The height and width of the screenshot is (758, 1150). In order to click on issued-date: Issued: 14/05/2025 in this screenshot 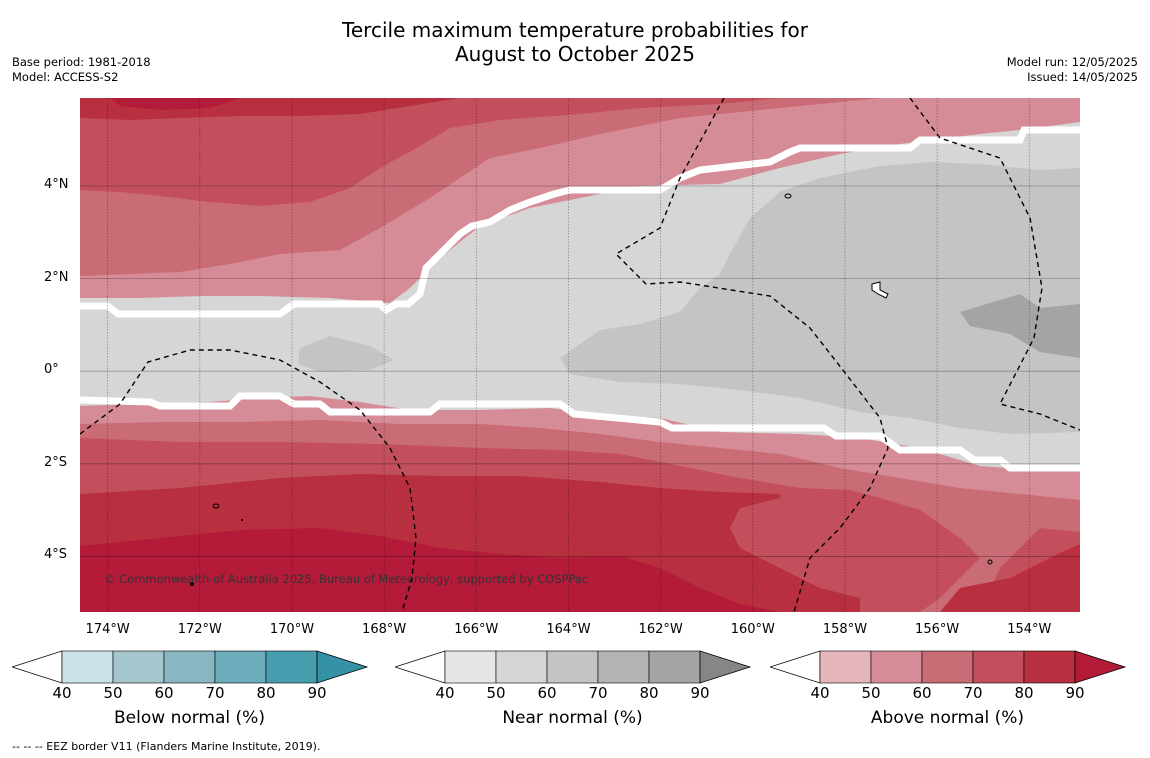, I will do `click(1082, 77)`.